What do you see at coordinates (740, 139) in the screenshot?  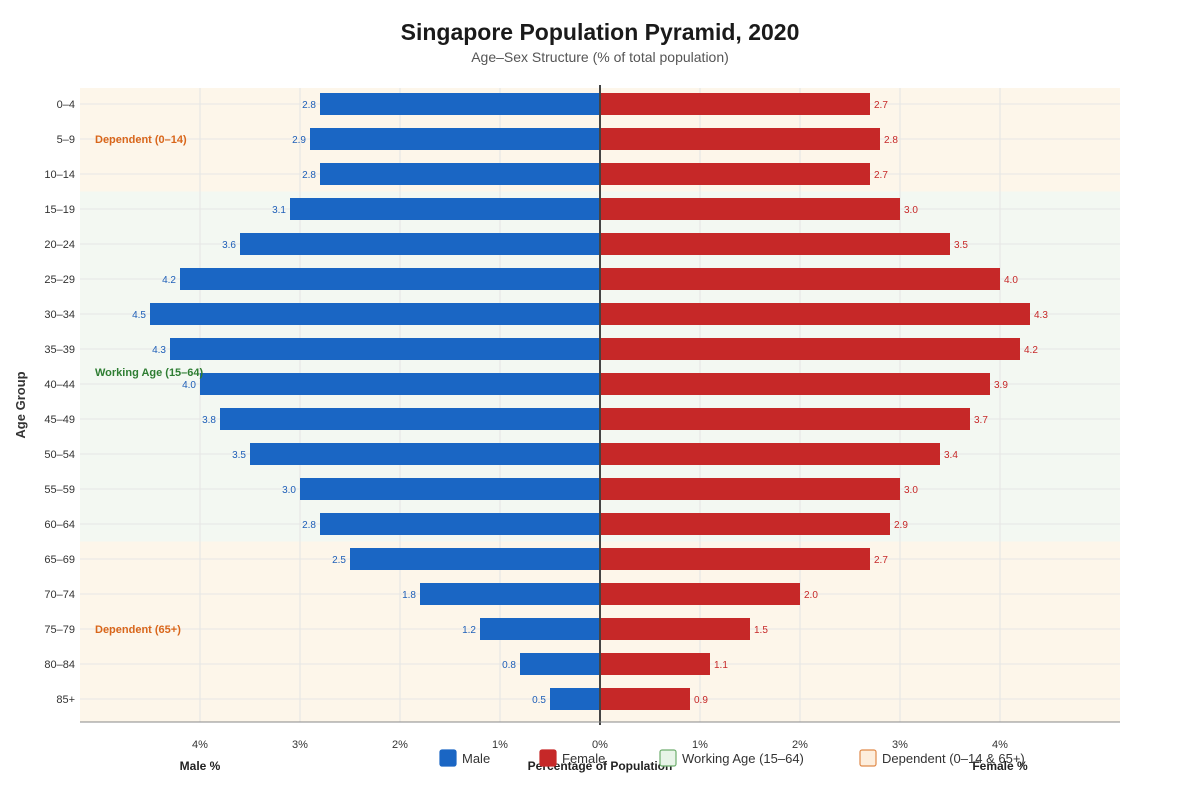 I see `bar-female-5–9` at bounding box center [740, 139].